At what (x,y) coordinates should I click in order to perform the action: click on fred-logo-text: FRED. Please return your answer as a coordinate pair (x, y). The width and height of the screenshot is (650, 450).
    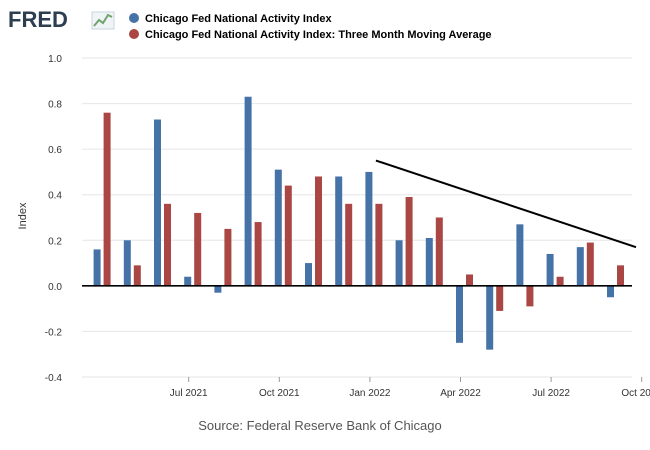
    Looking at the image, I should click on (38, 19).